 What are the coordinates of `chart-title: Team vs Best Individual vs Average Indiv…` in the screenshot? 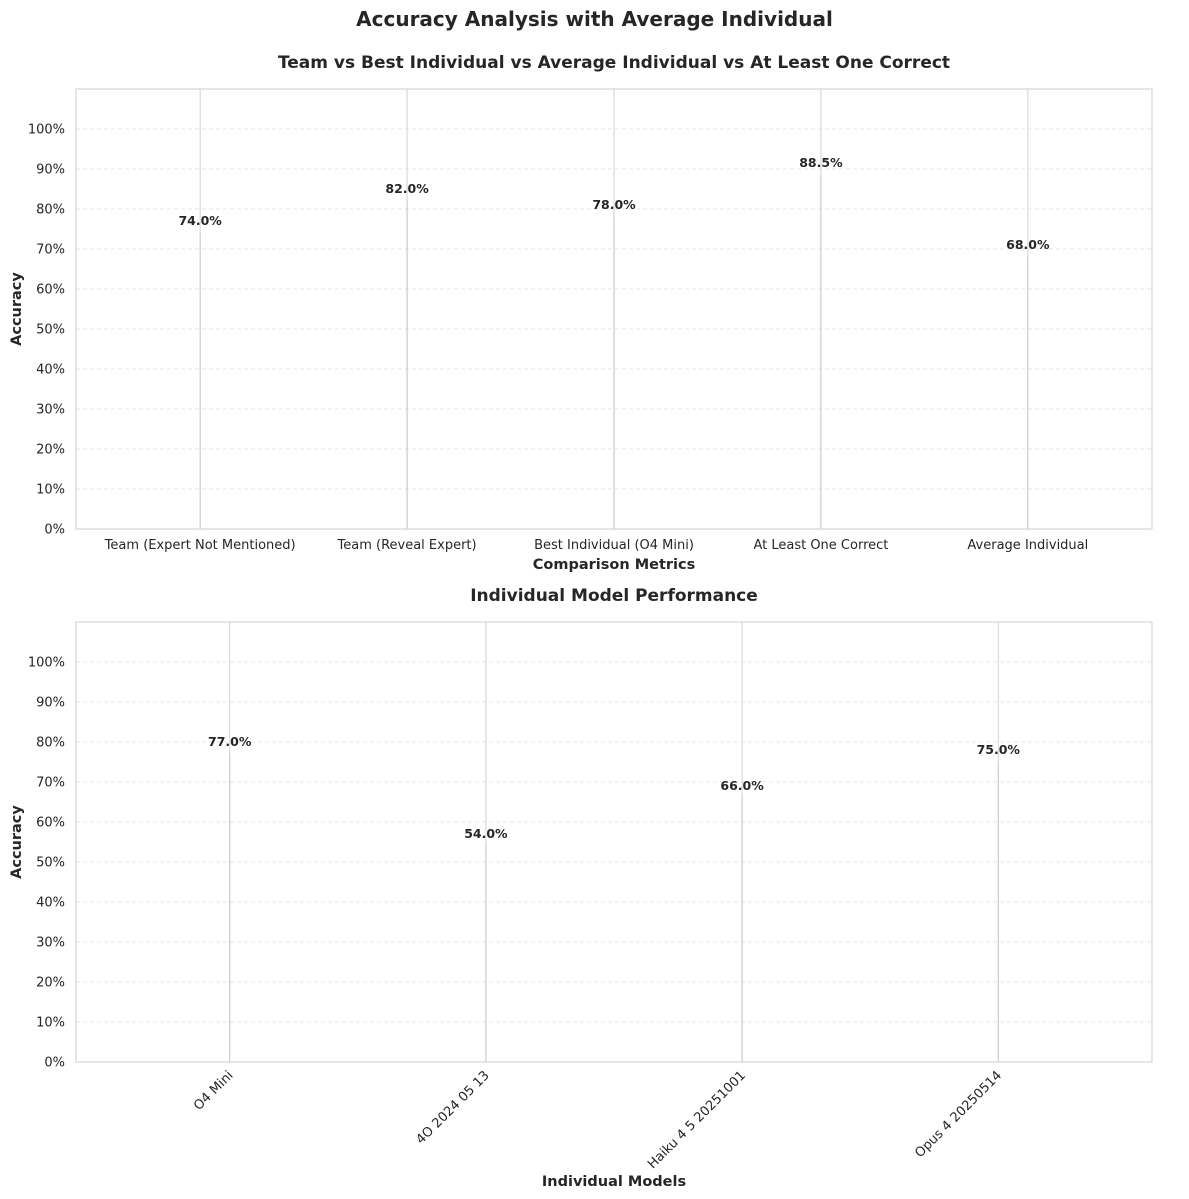 It's located at (614, 63).